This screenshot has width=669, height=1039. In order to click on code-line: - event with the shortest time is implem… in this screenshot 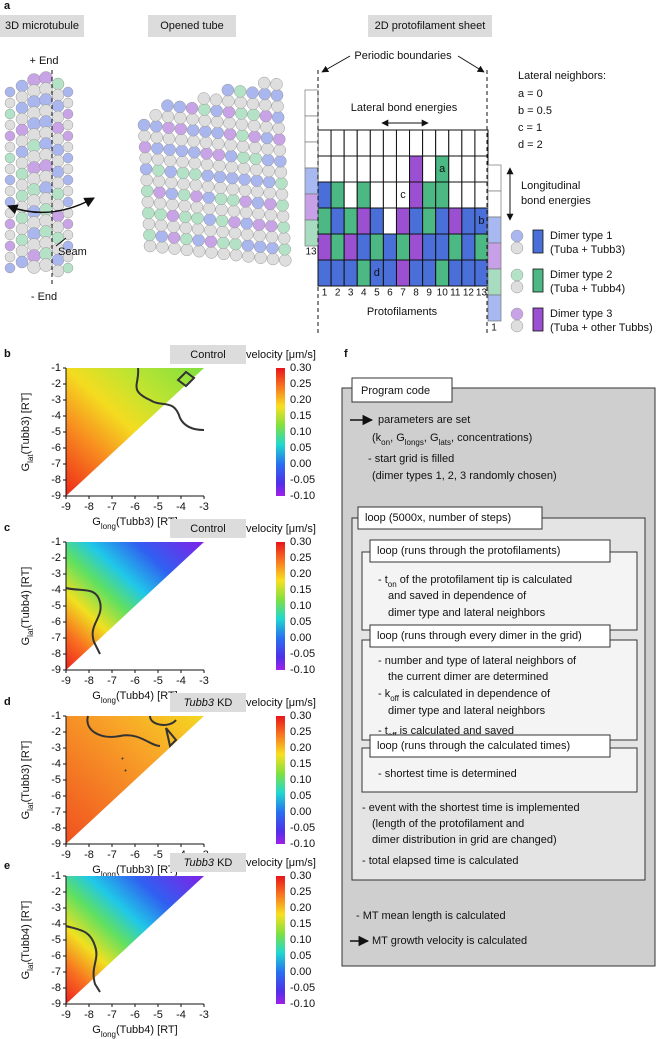, I will do `click(471, 808)`.